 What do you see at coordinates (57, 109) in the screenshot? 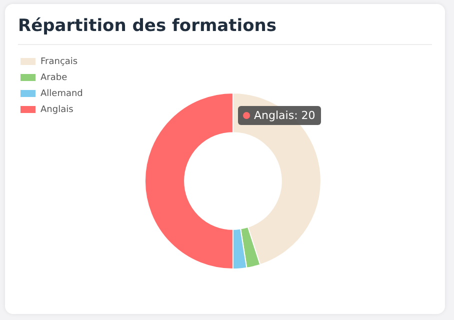
I see `legend-label: Anglais` at bounding box center [57, 109].